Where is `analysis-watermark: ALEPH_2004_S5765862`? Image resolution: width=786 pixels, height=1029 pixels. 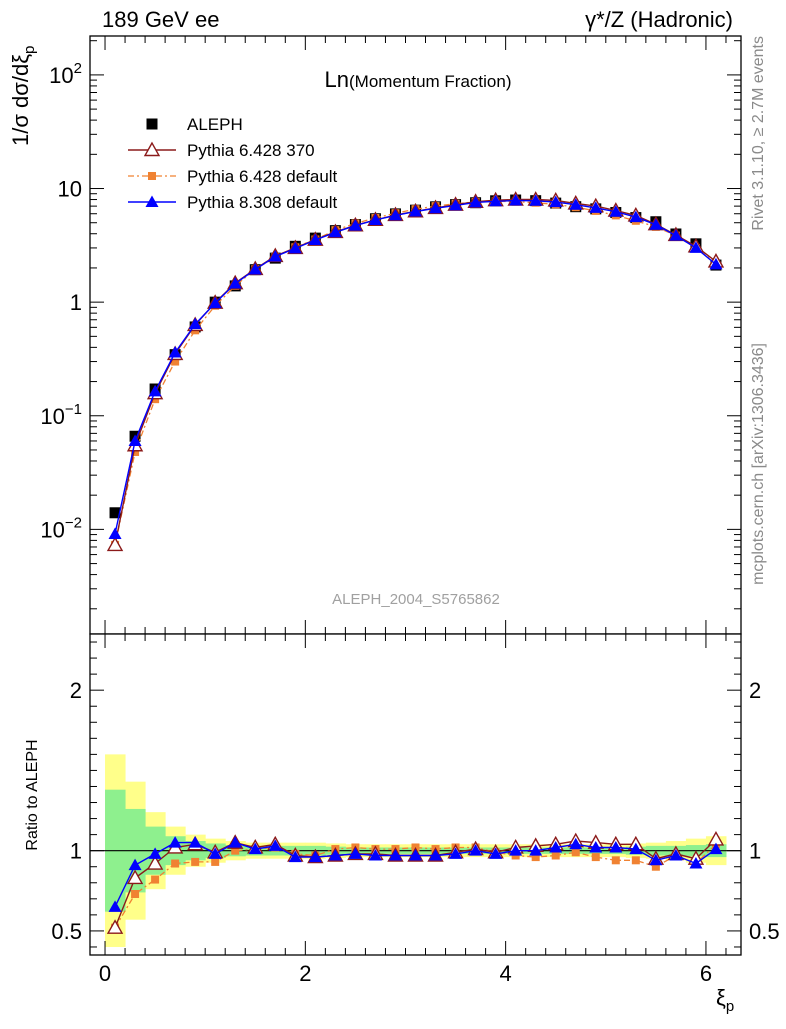 analysis-watermark: ALEPH_2004_S5765862 is located at coordinates (416, 599).